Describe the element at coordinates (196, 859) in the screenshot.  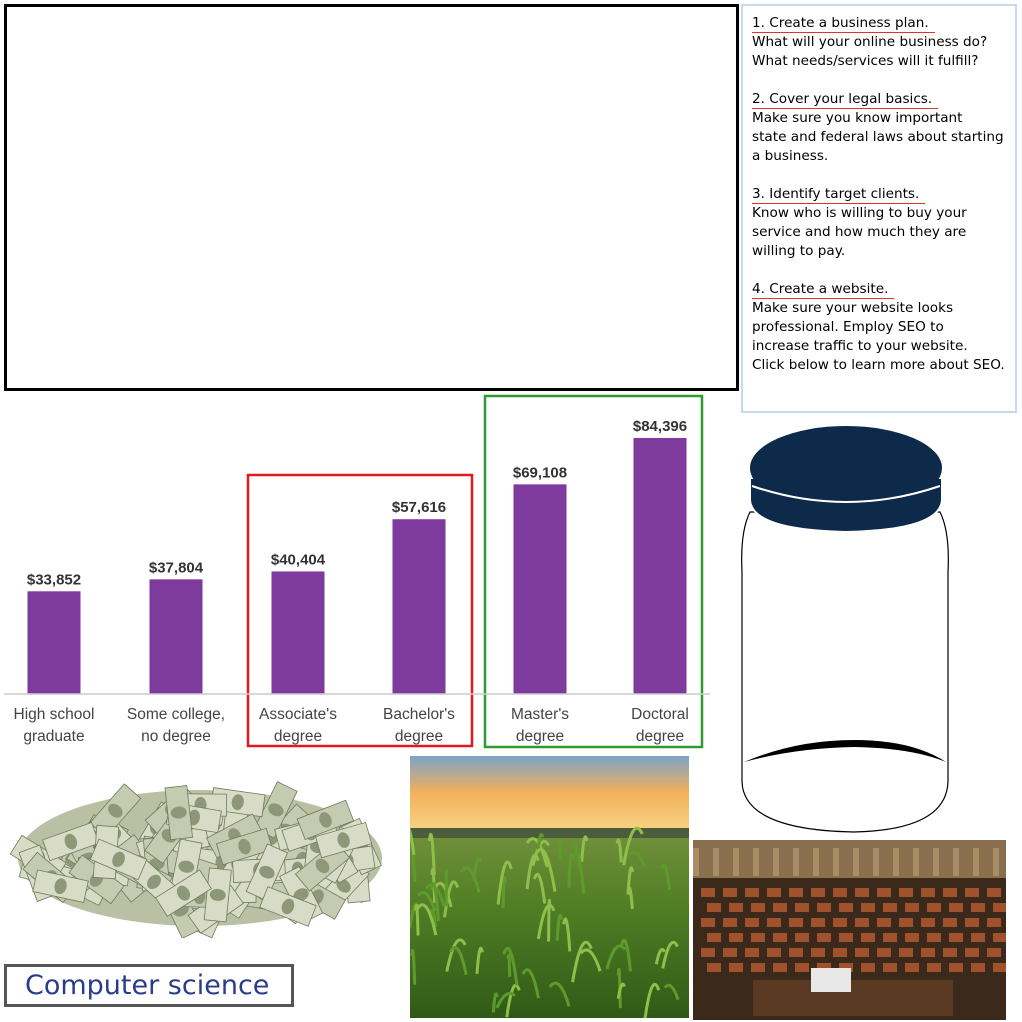
I see `money-pile-image` at that location.